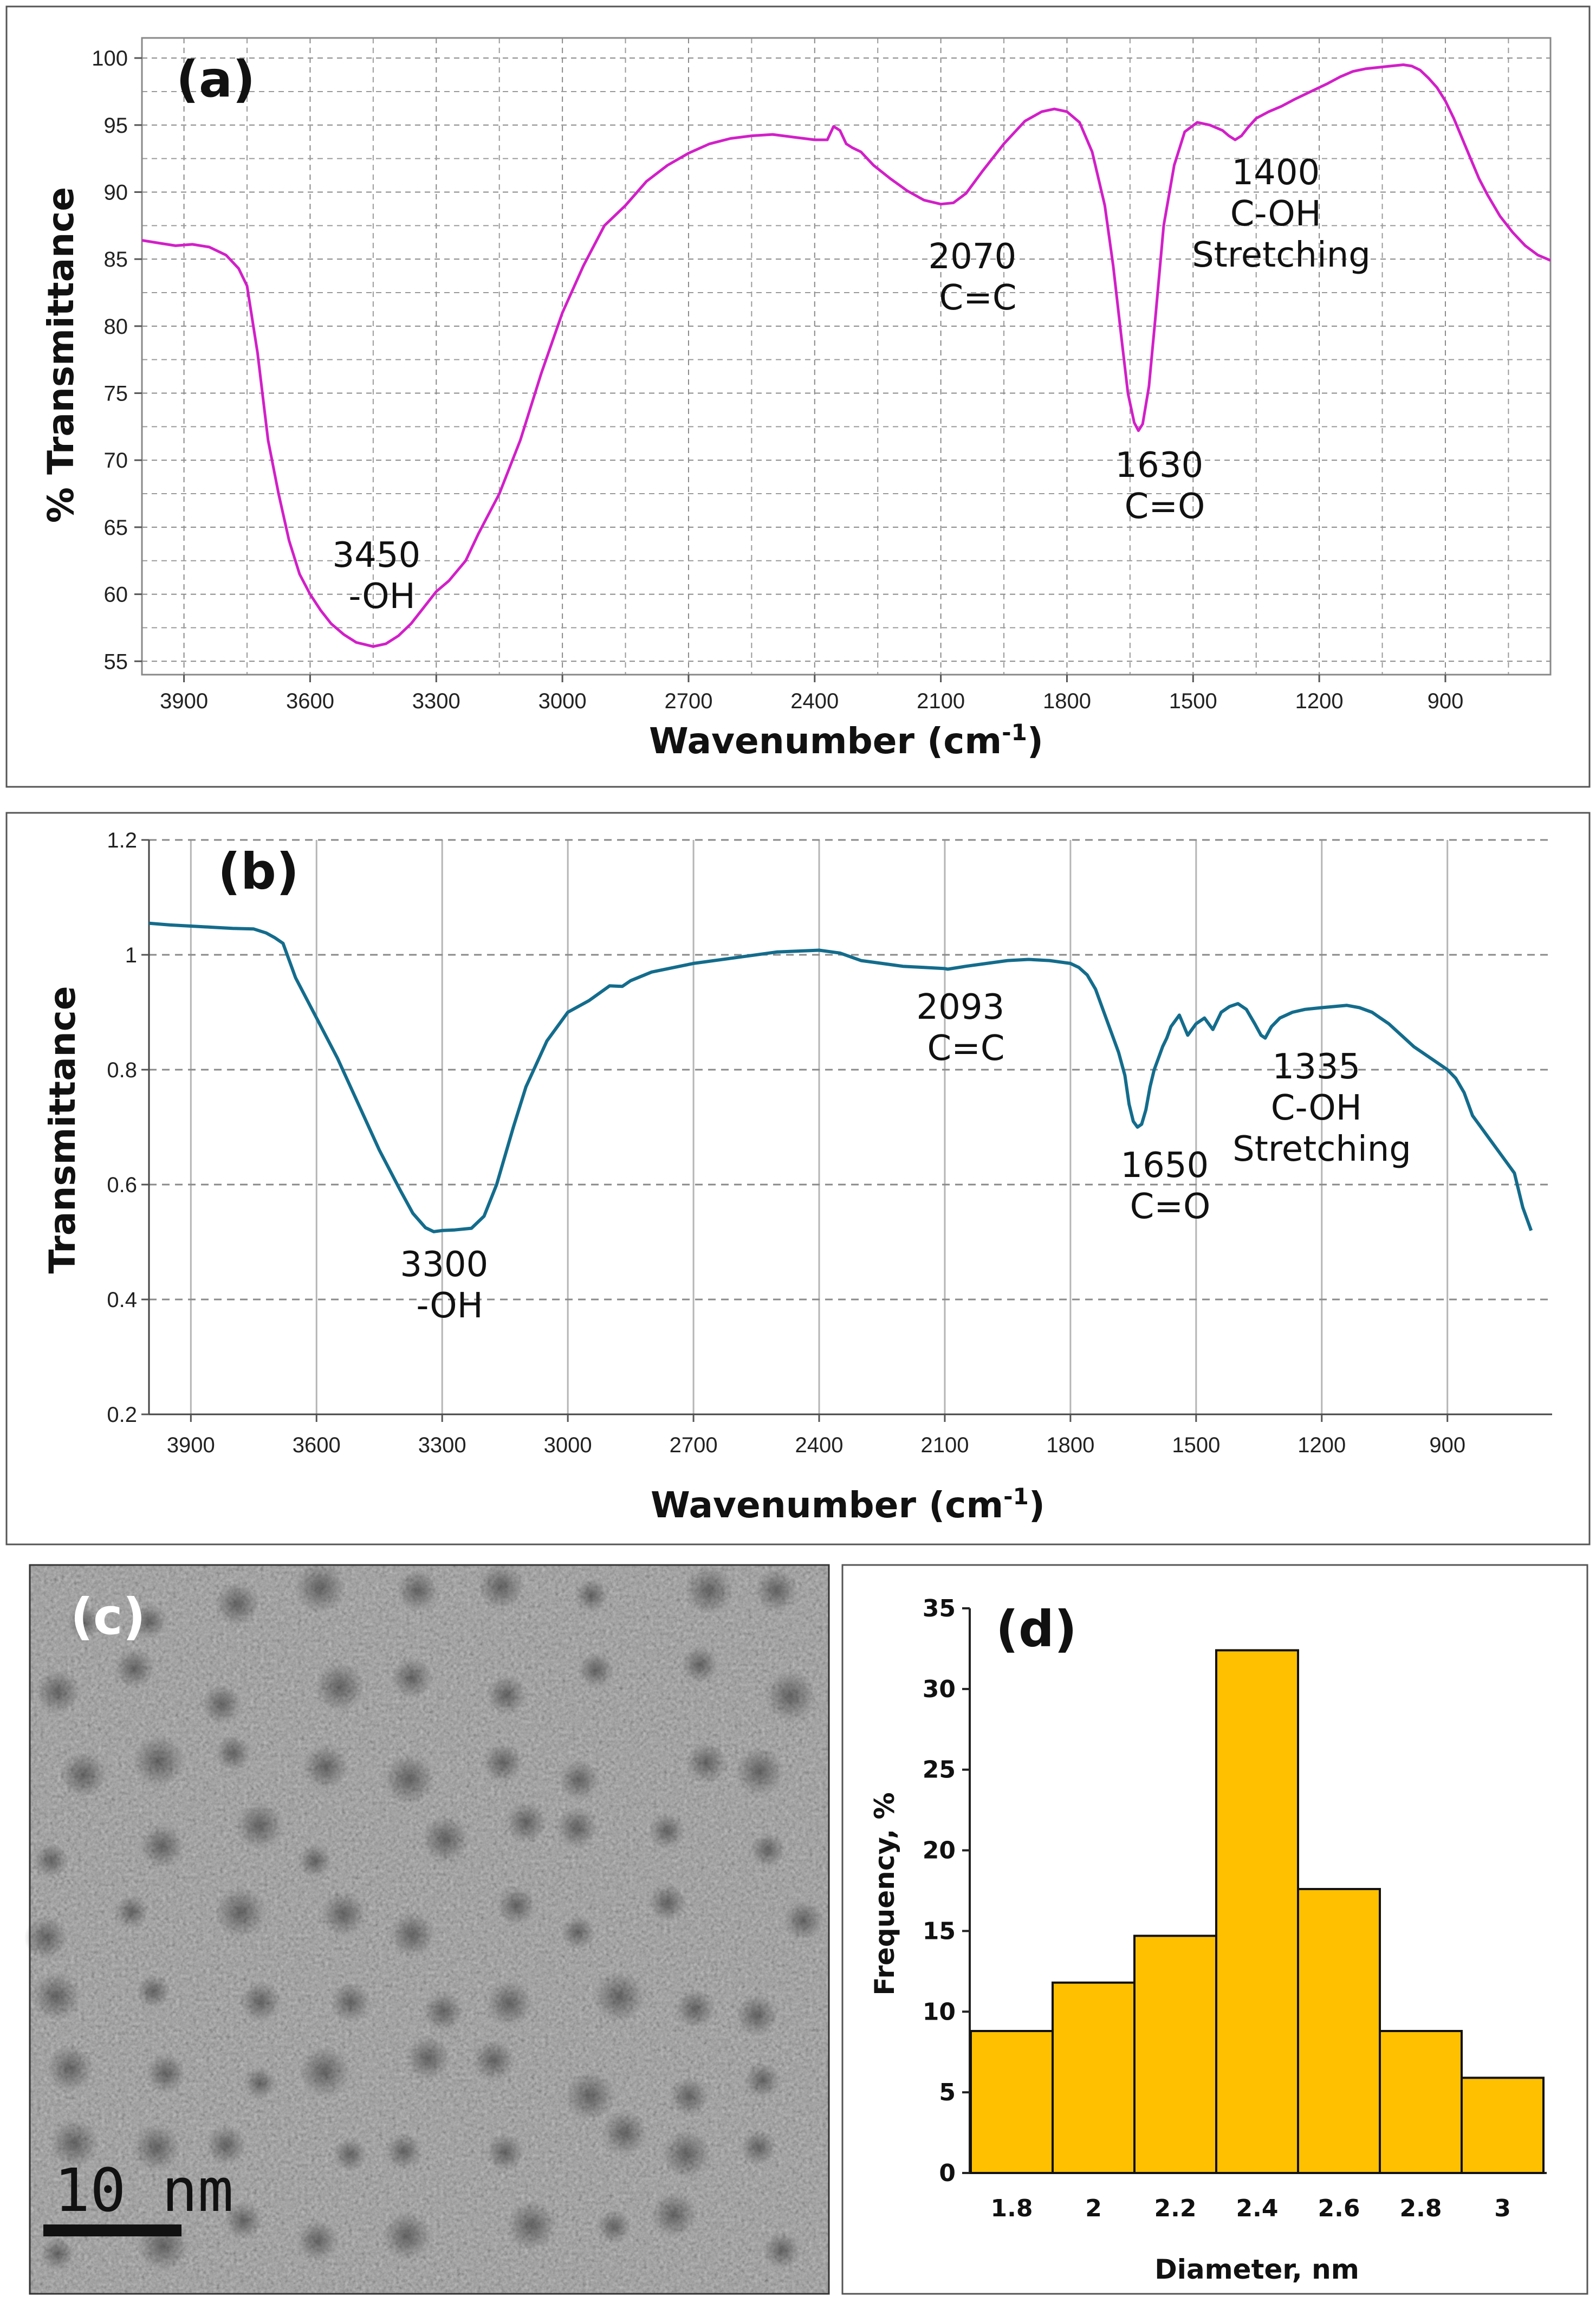  What do you see at coordinates (1170, 1186) in the screenshot?
I see `annotation-b-1650: 1650 C=O` at bounding box center [1170, 1186].